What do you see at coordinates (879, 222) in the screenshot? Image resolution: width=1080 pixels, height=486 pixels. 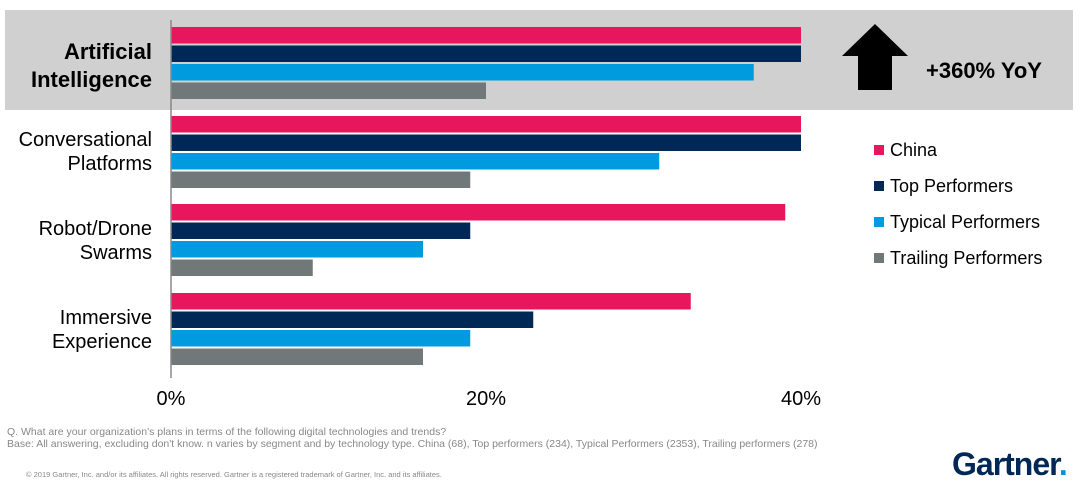 I see `legend-swatch-typical` at bounding box center [879, 222].